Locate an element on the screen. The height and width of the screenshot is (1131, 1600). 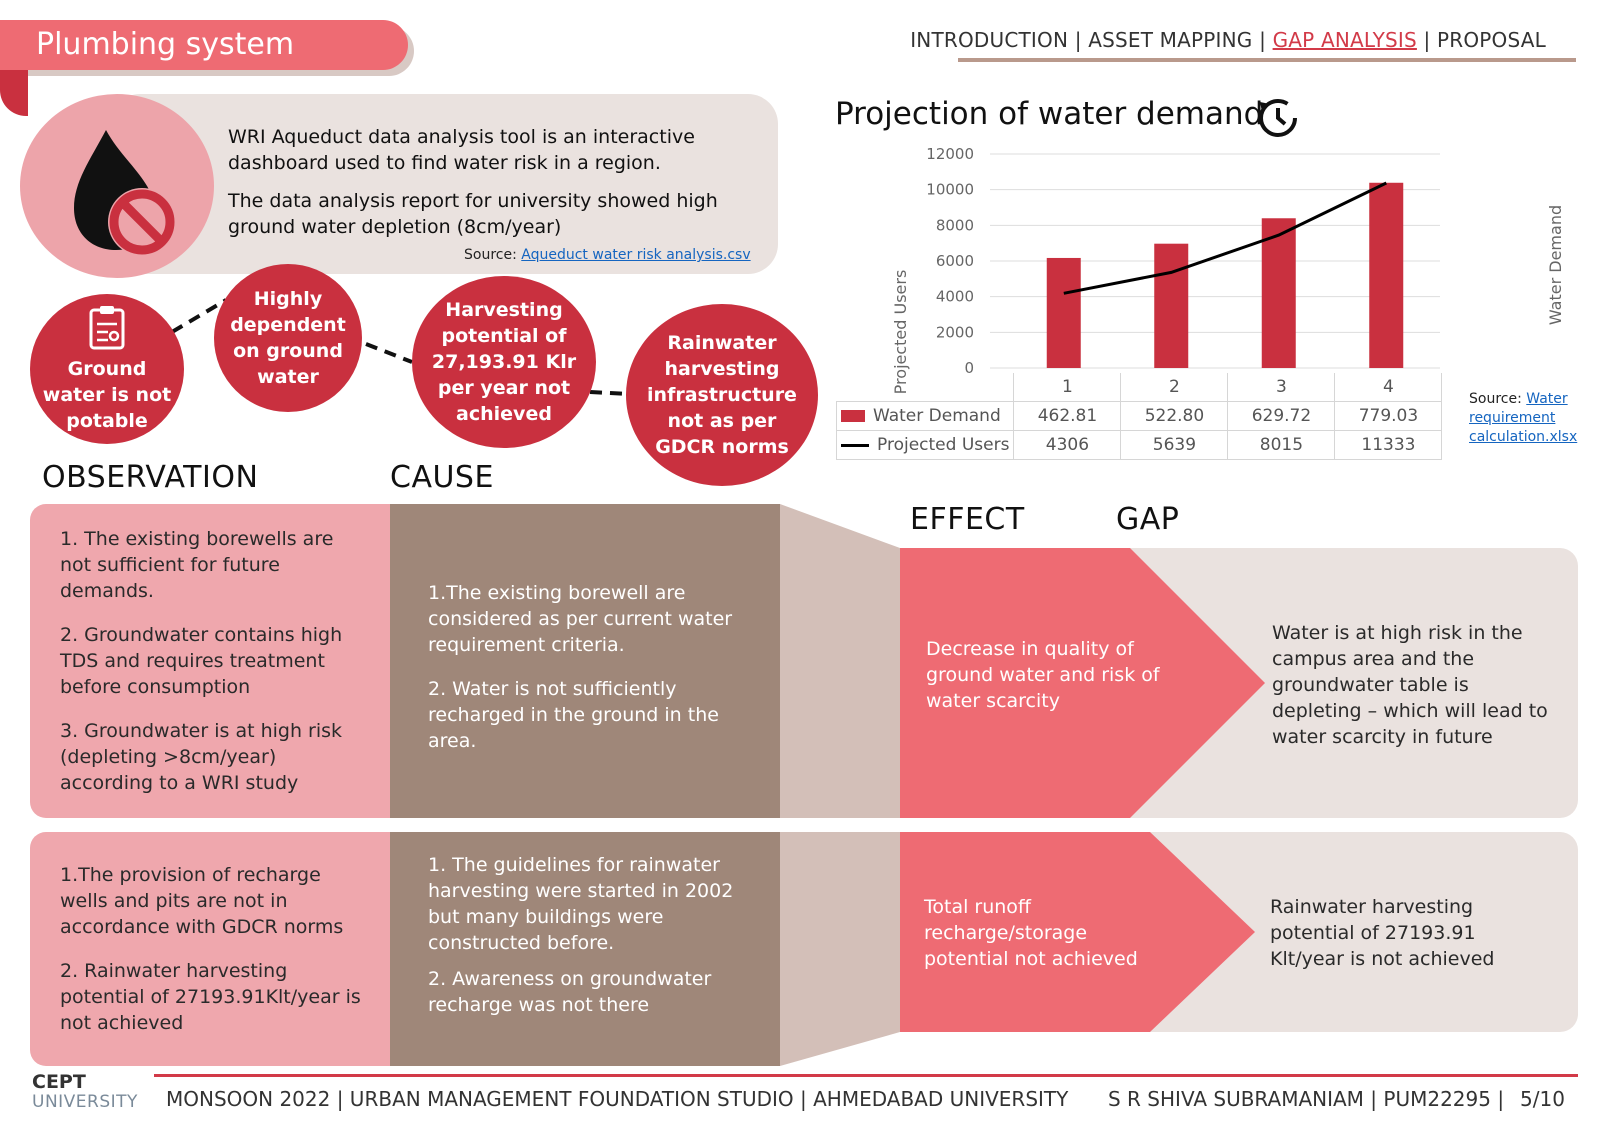
clipboard-icon is located at coordinates (107, 328).